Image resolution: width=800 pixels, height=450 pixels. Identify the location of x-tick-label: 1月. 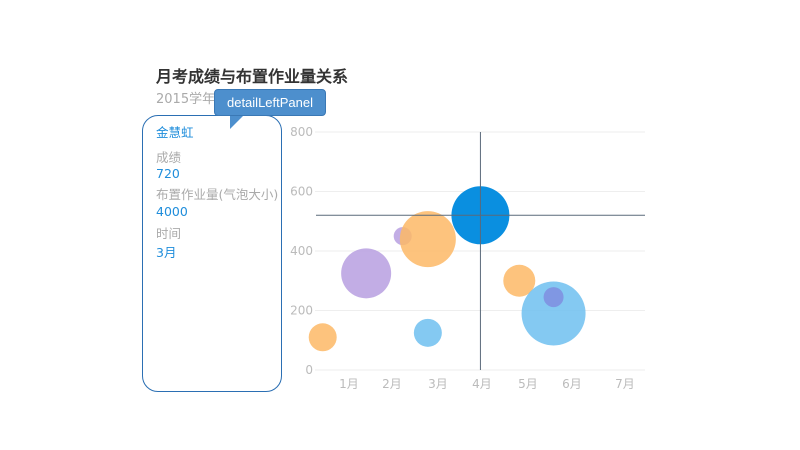
(349, 384).